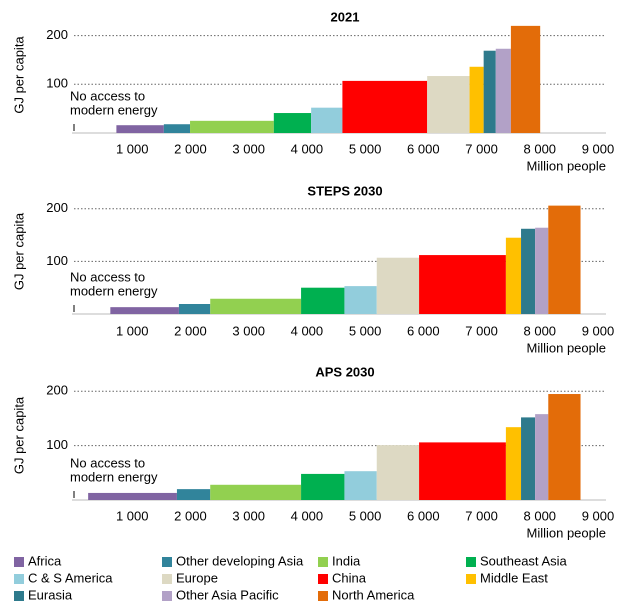 Image resolution: width=624 pixels, height=604 pixels. What do you see at coordinates (50, 594) in the screenshot?
I see `legend-label: Eurasia` at bounding box center [50, 594].